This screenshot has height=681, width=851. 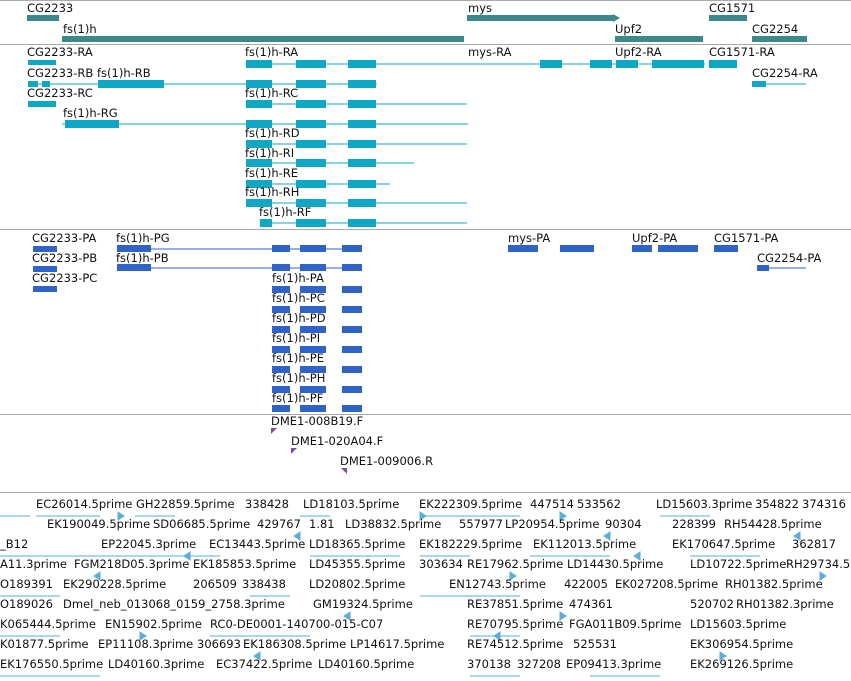 What do you see at coordinates (357, 544) in the screenshot?
I see `est-label: LD18365.5prime` at bounding box center [357, 544].